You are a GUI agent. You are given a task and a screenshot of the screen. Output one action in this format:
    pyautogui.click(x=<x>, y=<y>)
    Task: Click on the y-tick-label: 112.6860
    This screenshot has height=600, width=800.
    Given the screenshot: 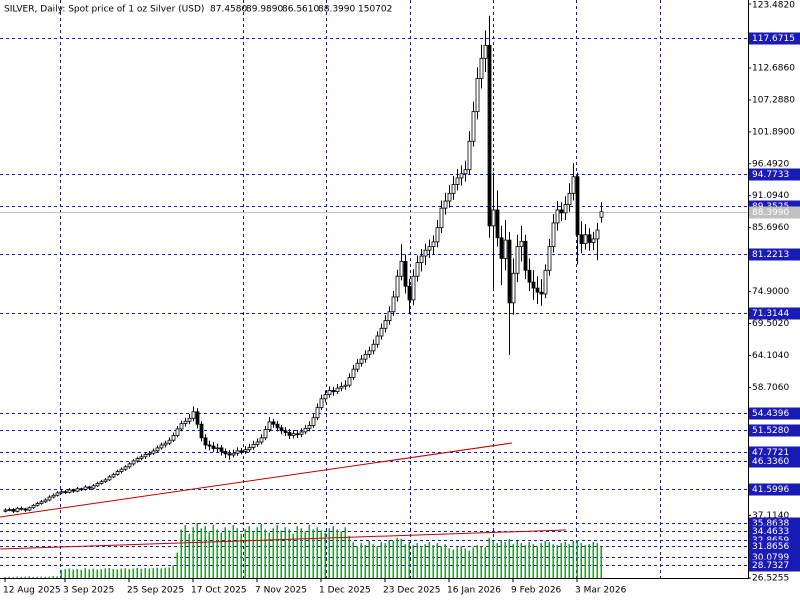 What is the action you would take?
    pyautogui.click(x=773, y=68)
    